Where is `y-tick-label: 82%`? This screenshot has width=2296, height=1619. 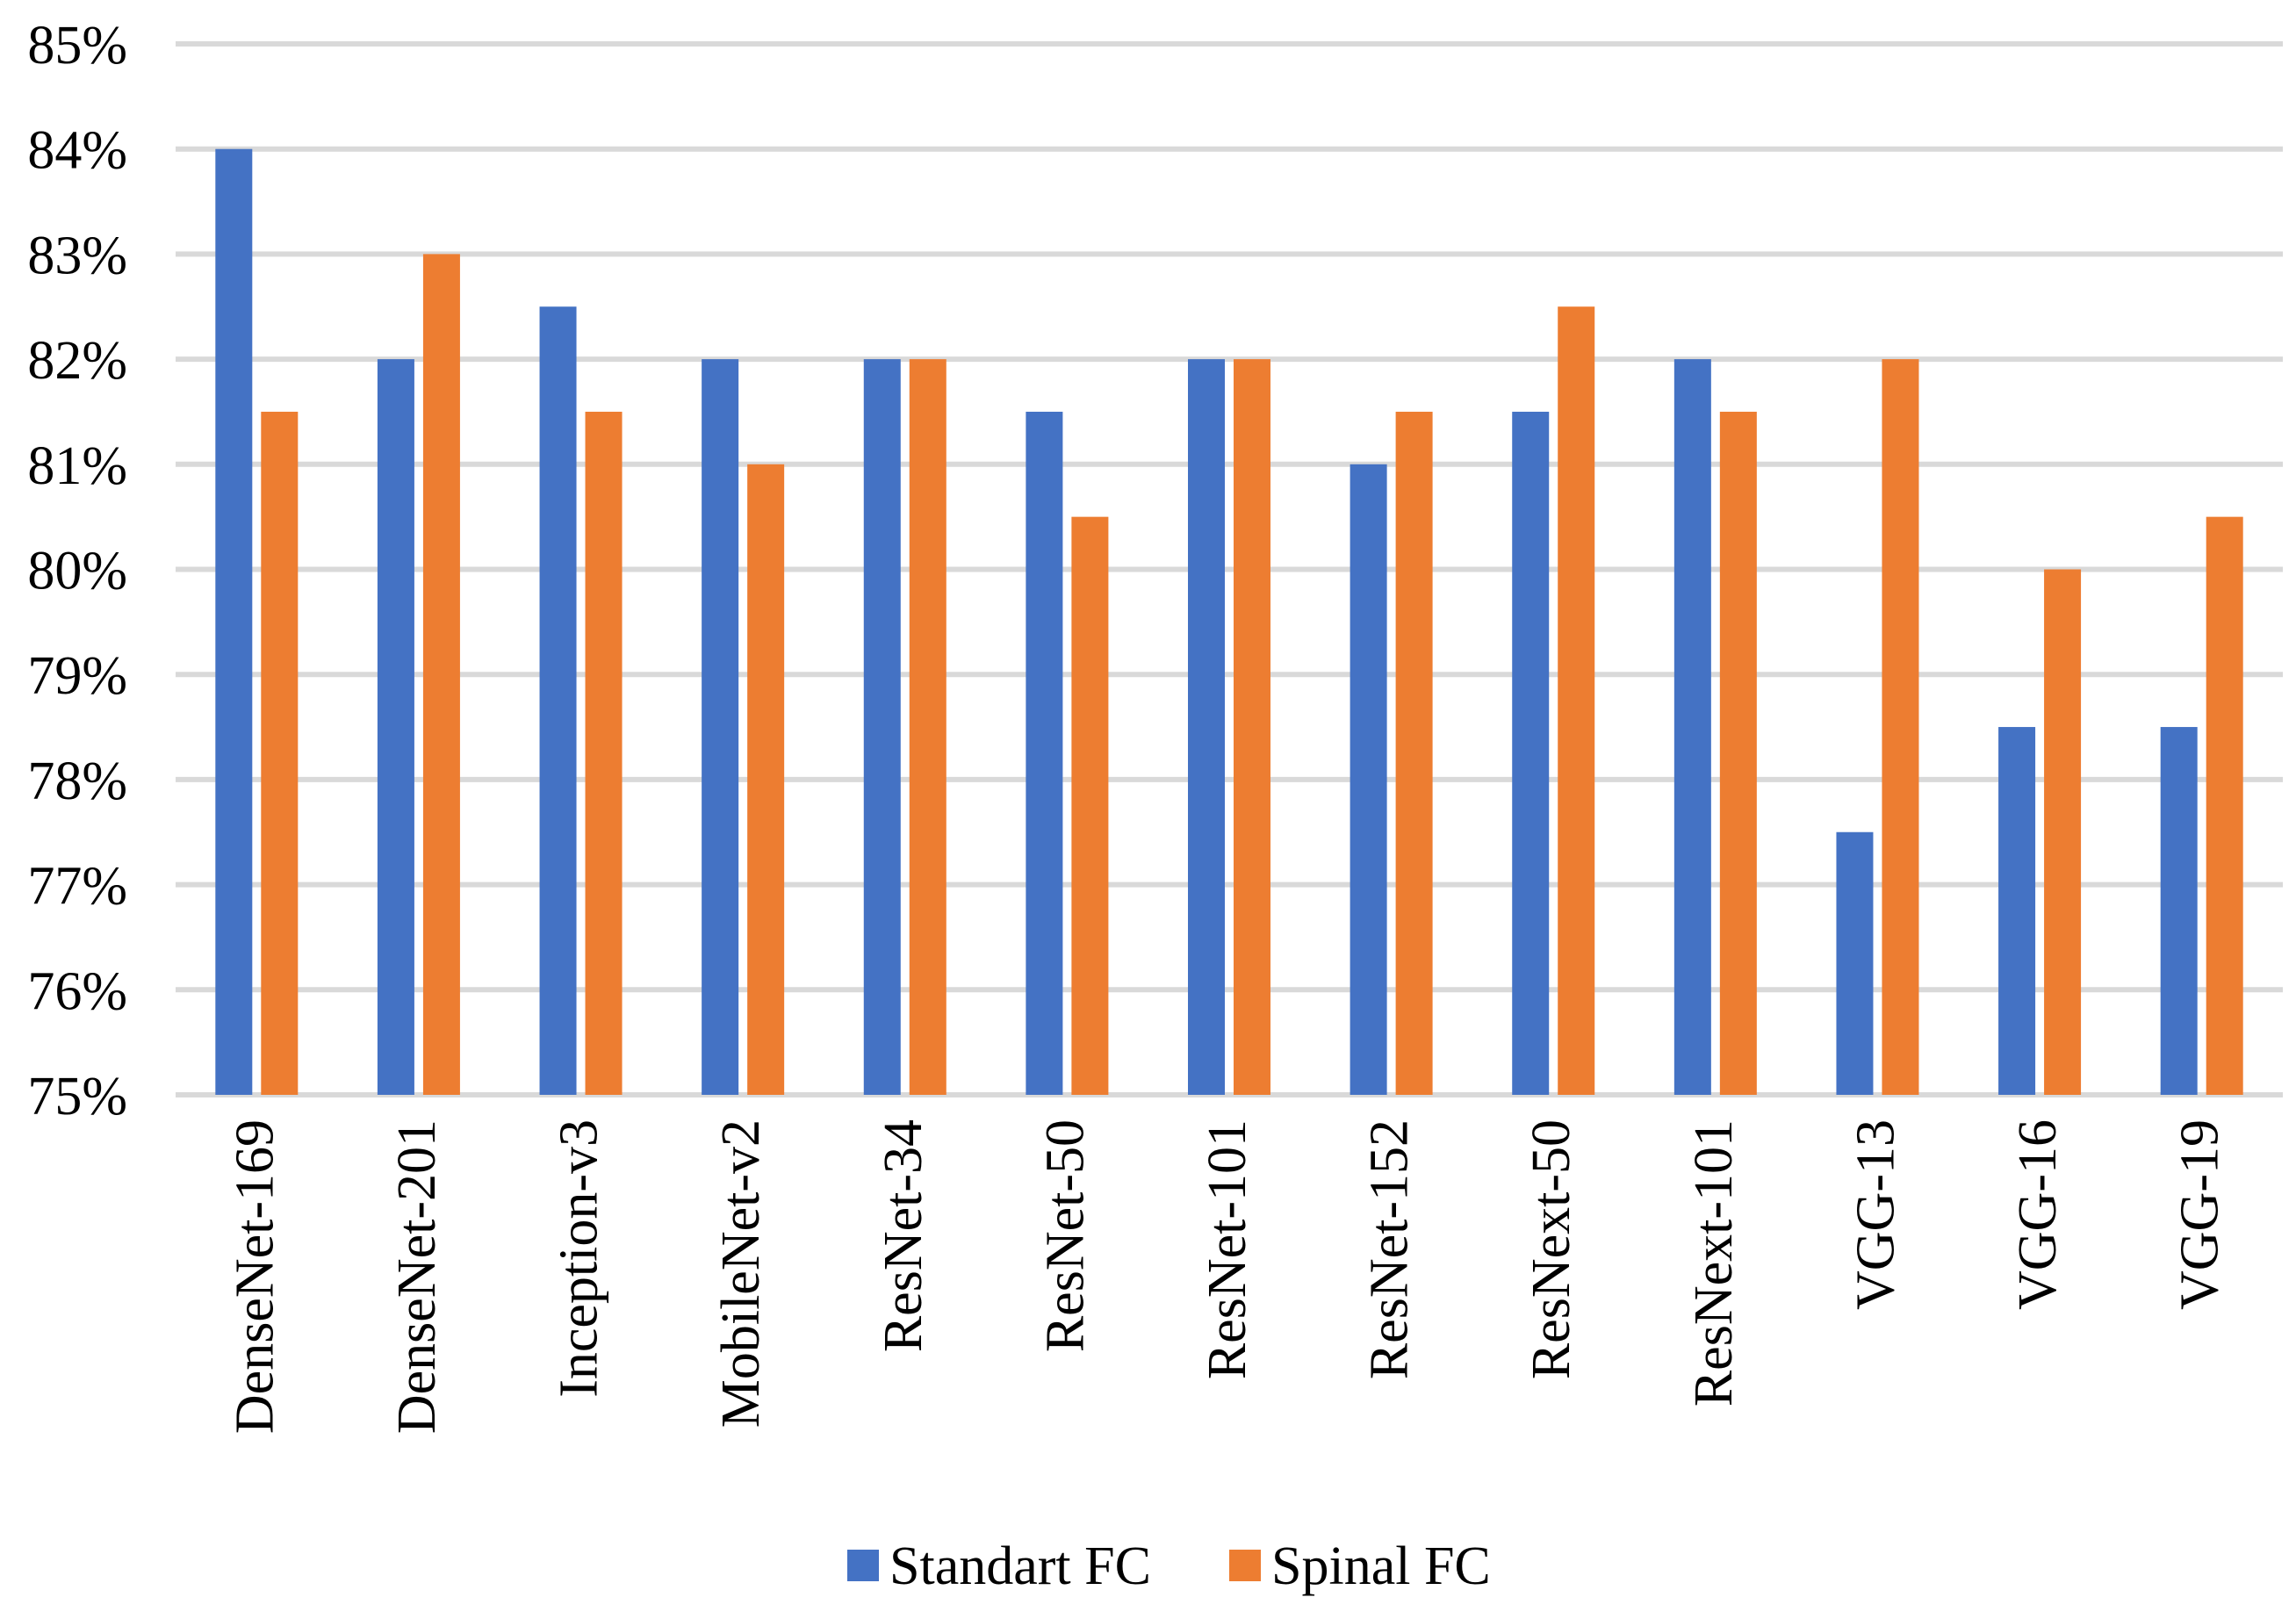
y-tick-label: 82% is located at coordinates (77, 361).